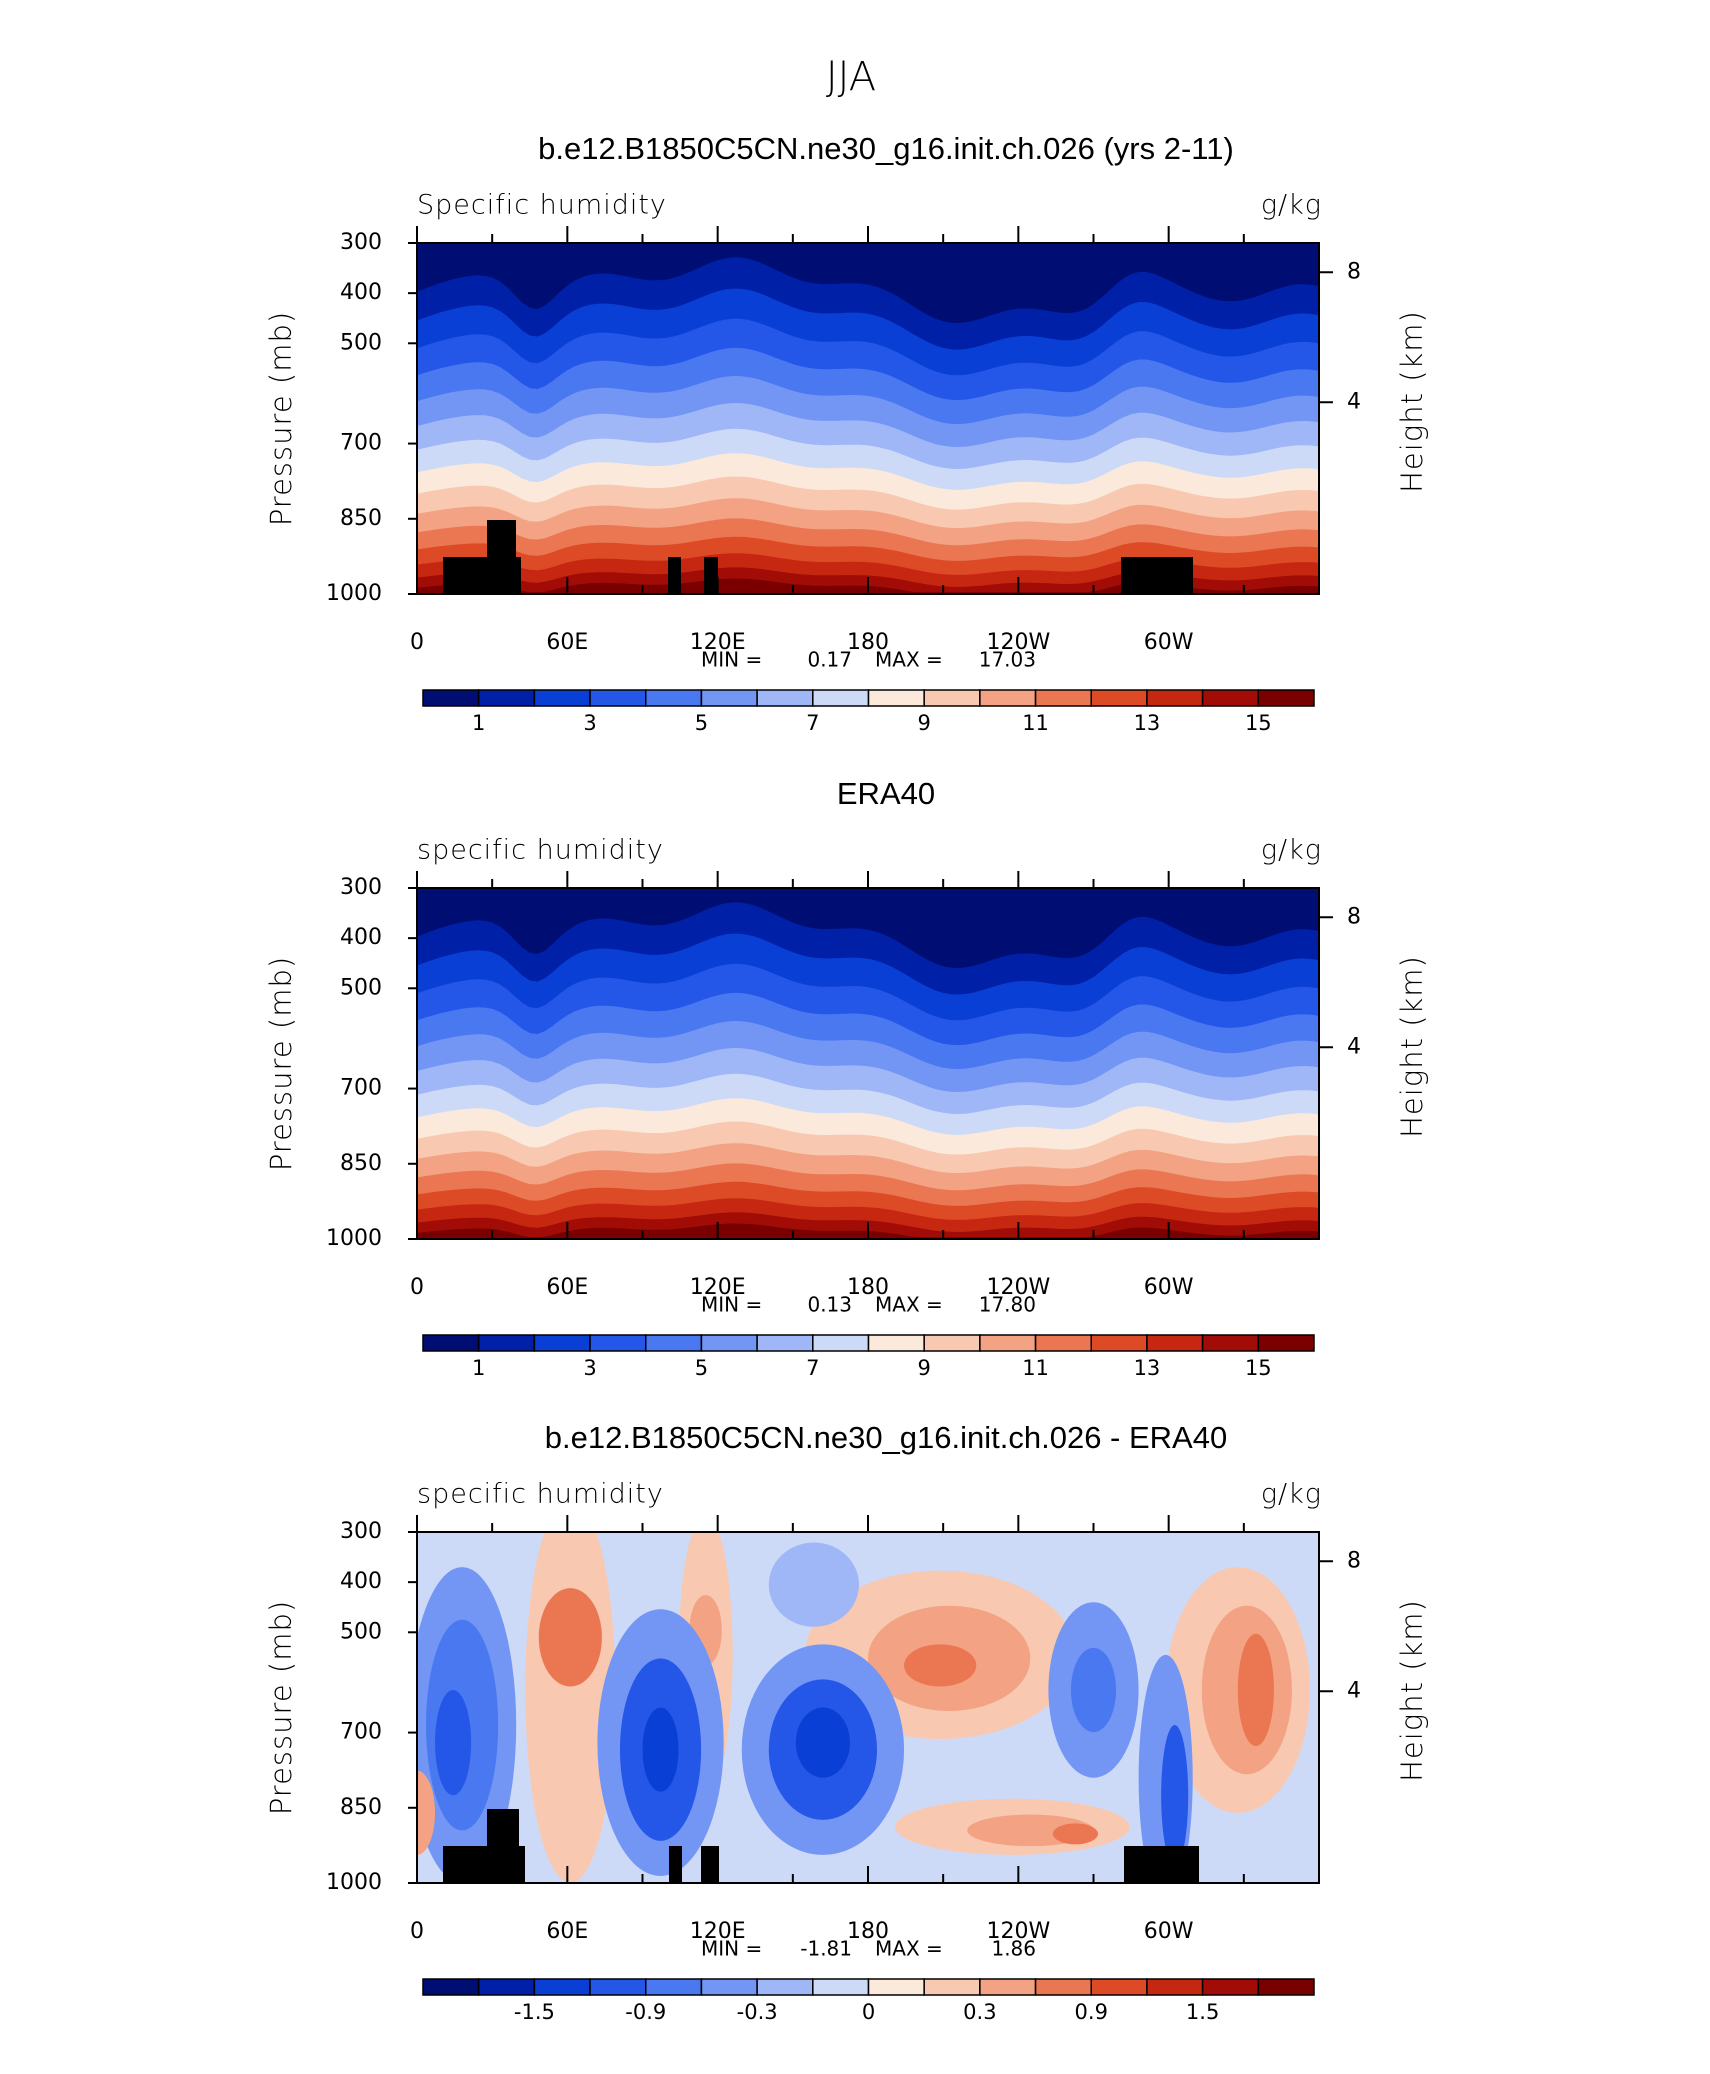  What do you see at coordinates (1035, 723) in the screenshot?
I see `colorbar-label: 11` at bounding box center [1035, 723].